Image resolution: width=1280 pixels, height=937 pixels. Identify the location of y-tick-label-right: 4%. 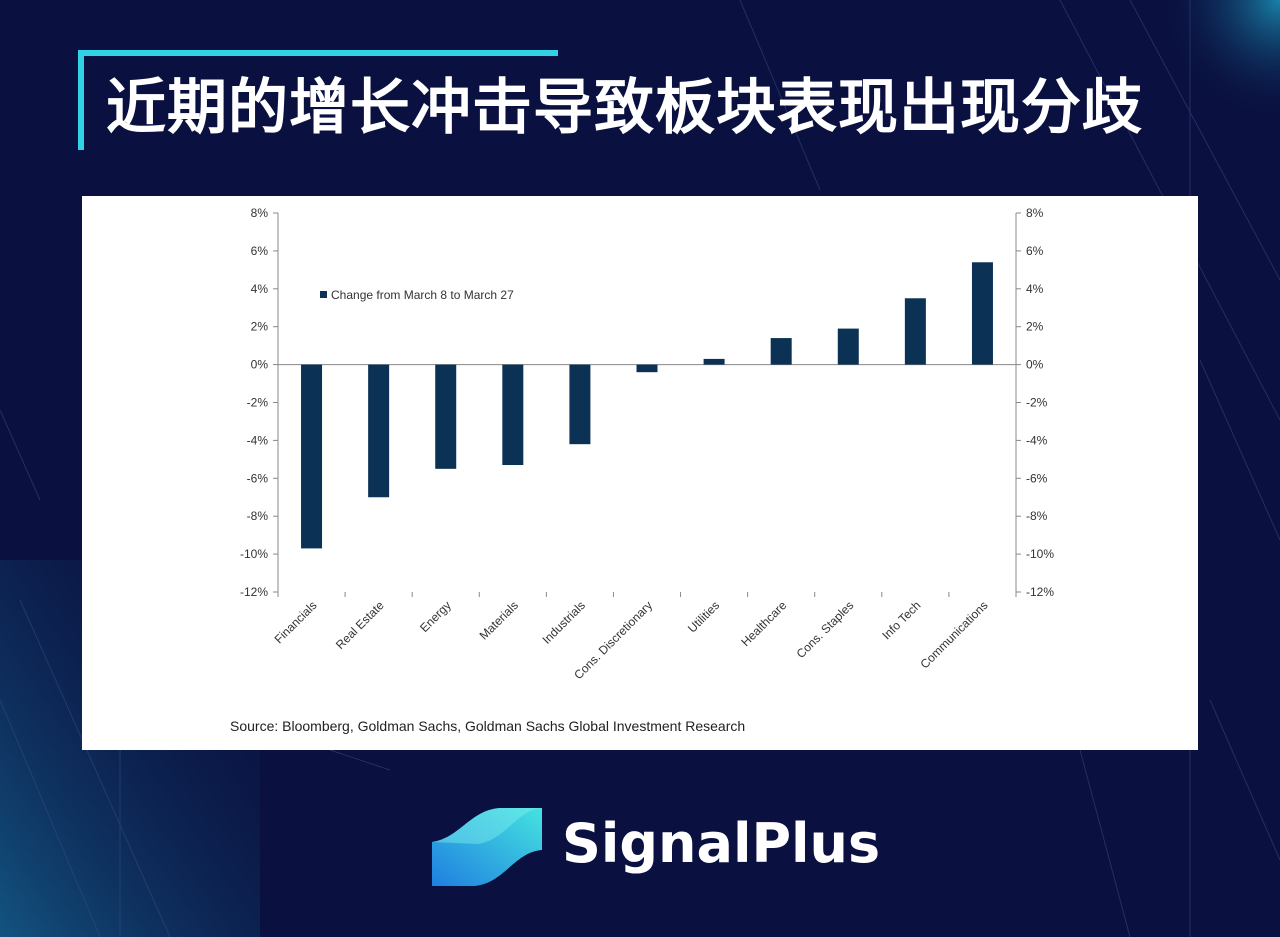
(1035, 289).